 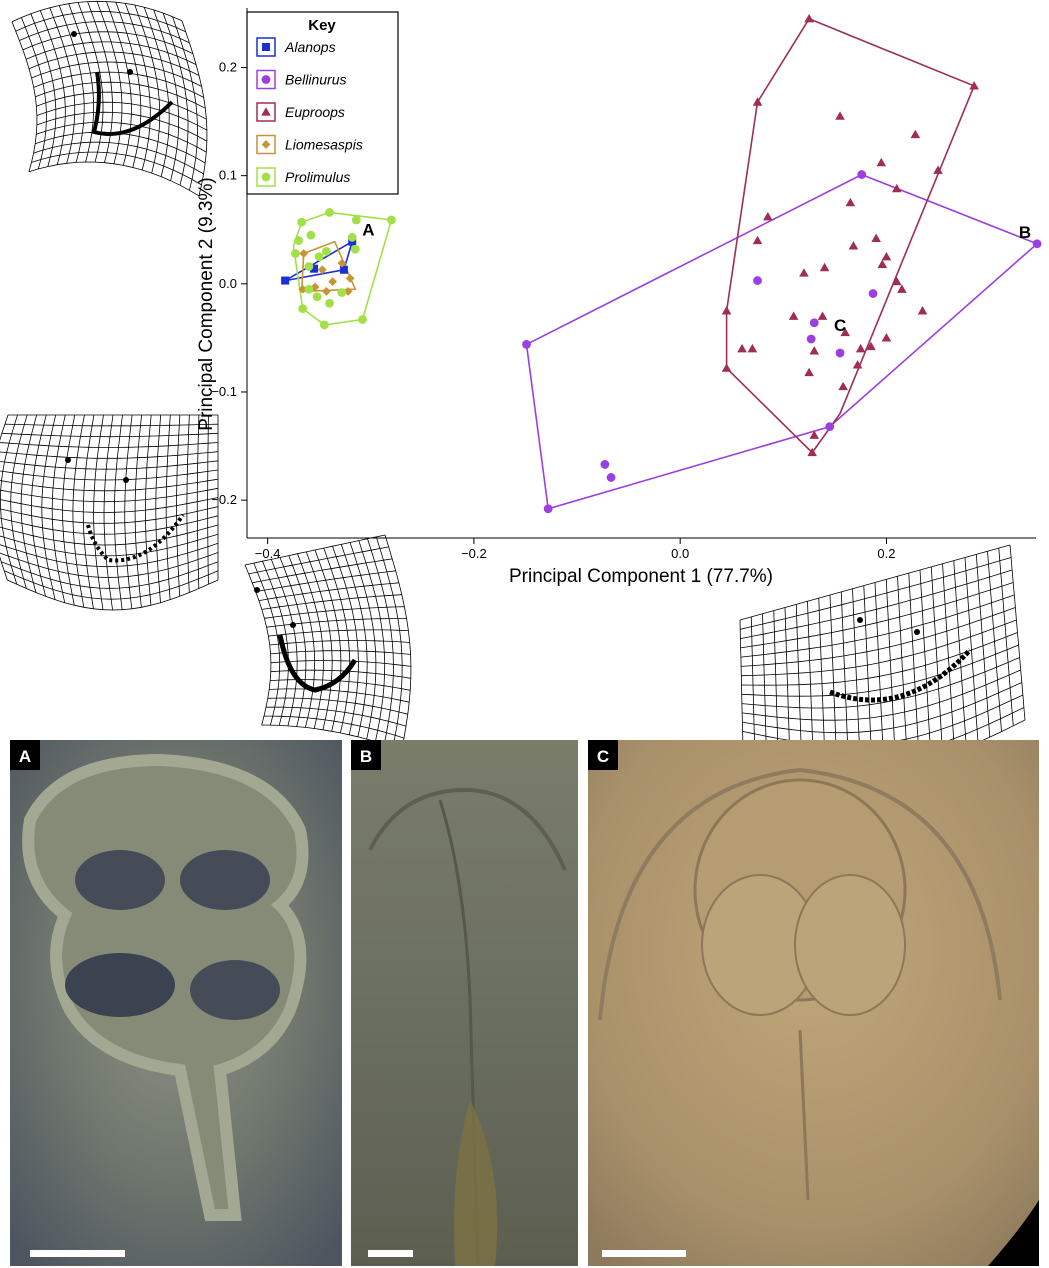 I want to click on legend-marker-alanops, so click(x=266, y=47).